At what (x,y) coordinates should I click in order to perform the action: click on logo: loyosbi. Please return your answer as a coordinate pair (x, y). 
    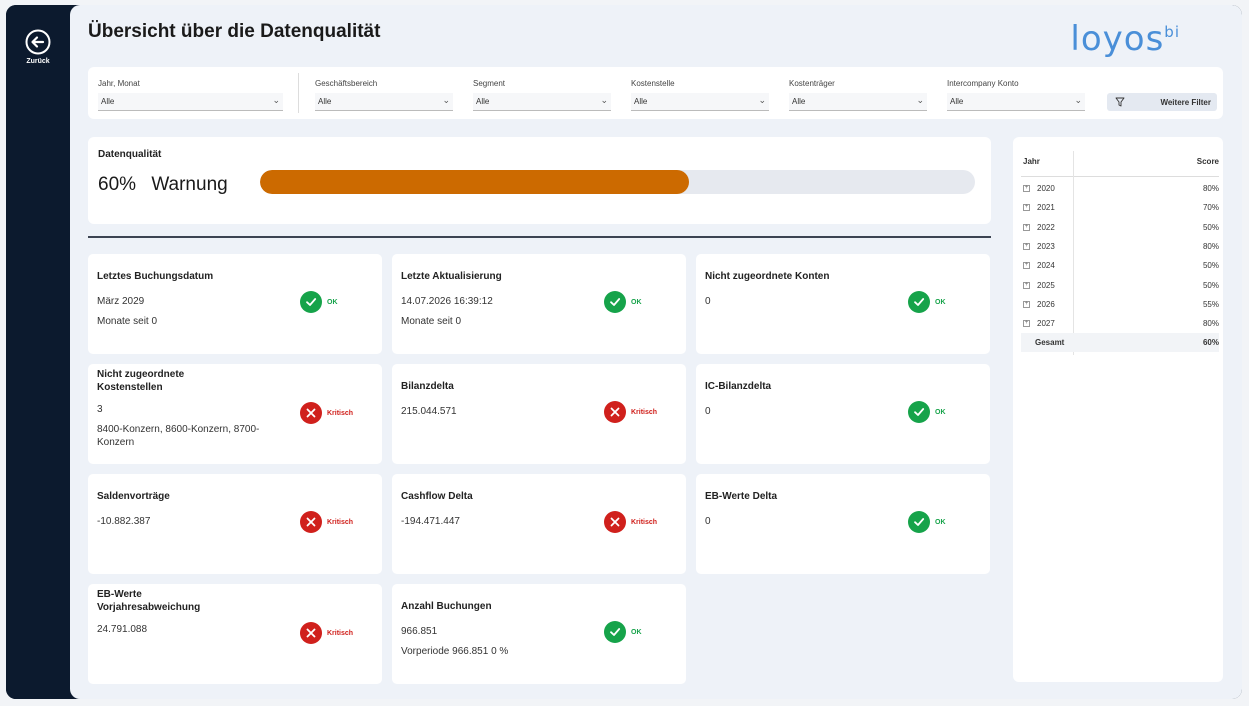
    Looking at the image, I should click on (1125, 39).